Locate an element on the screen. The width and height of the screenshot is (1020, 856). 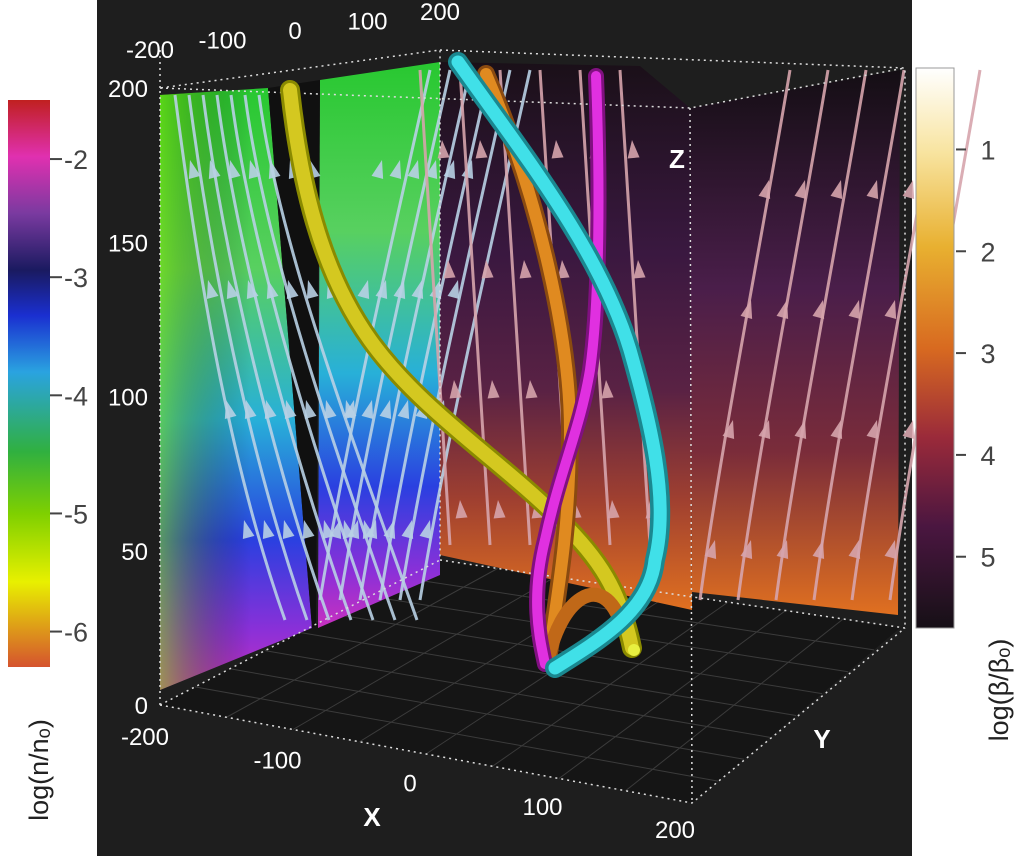
x-tick-label: 0 is located at coordinates (409, 784).